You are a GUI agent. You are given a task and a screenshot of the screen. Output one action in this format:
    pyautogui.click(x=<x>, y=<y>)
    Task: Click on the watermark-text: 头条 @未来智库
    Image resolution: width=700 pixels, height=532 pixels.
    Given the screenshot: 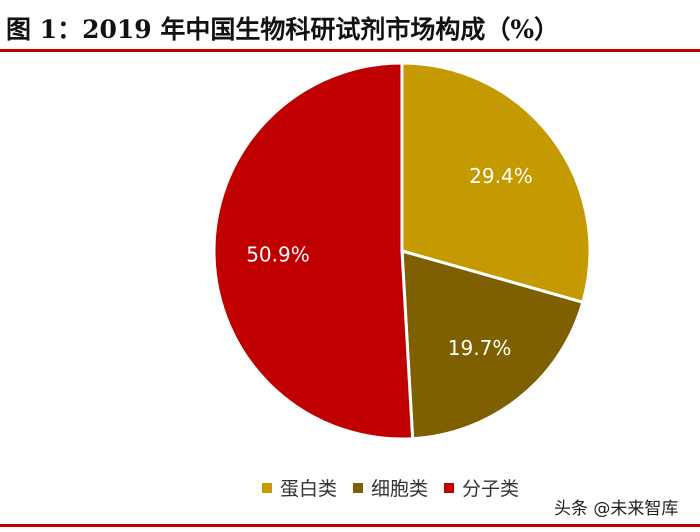 What is the action you would take?
    pyautogui.click(x=616, y=509)
    